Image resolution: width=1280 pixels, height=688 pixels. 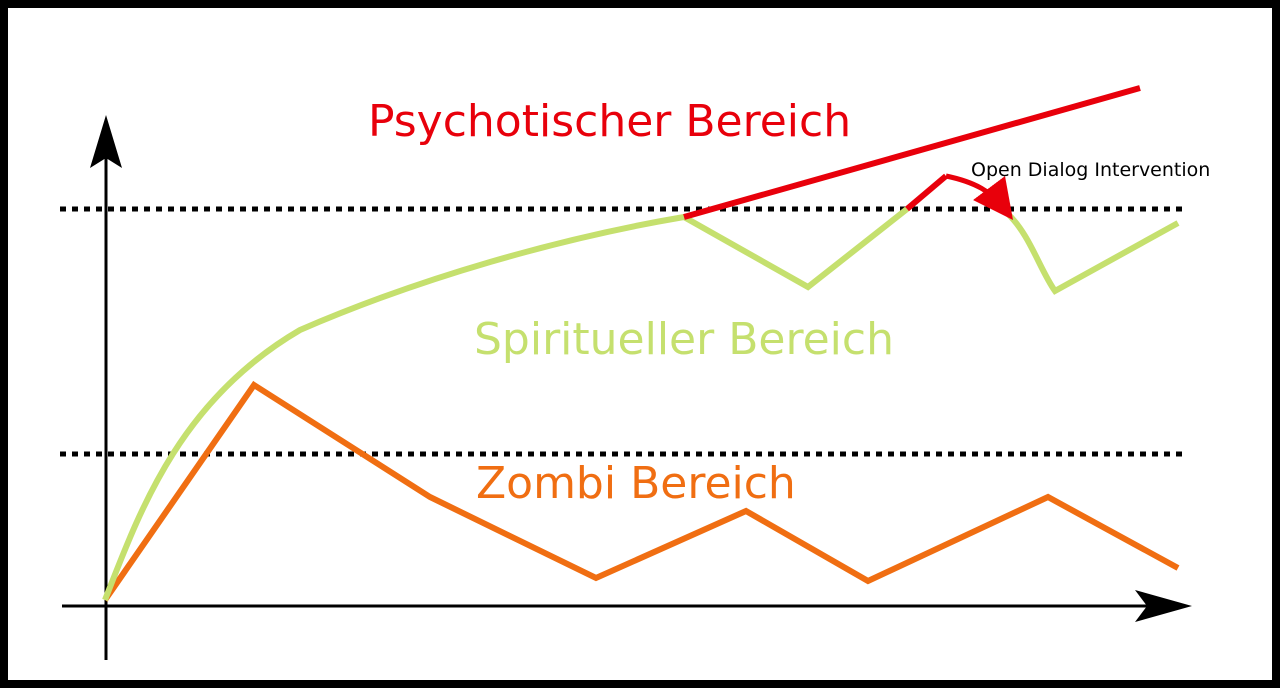 What do you see at coordinates (1092, 253) in the screenshot?
I see `spiritual-curve-continuation` at bounding box center [1092, 253].